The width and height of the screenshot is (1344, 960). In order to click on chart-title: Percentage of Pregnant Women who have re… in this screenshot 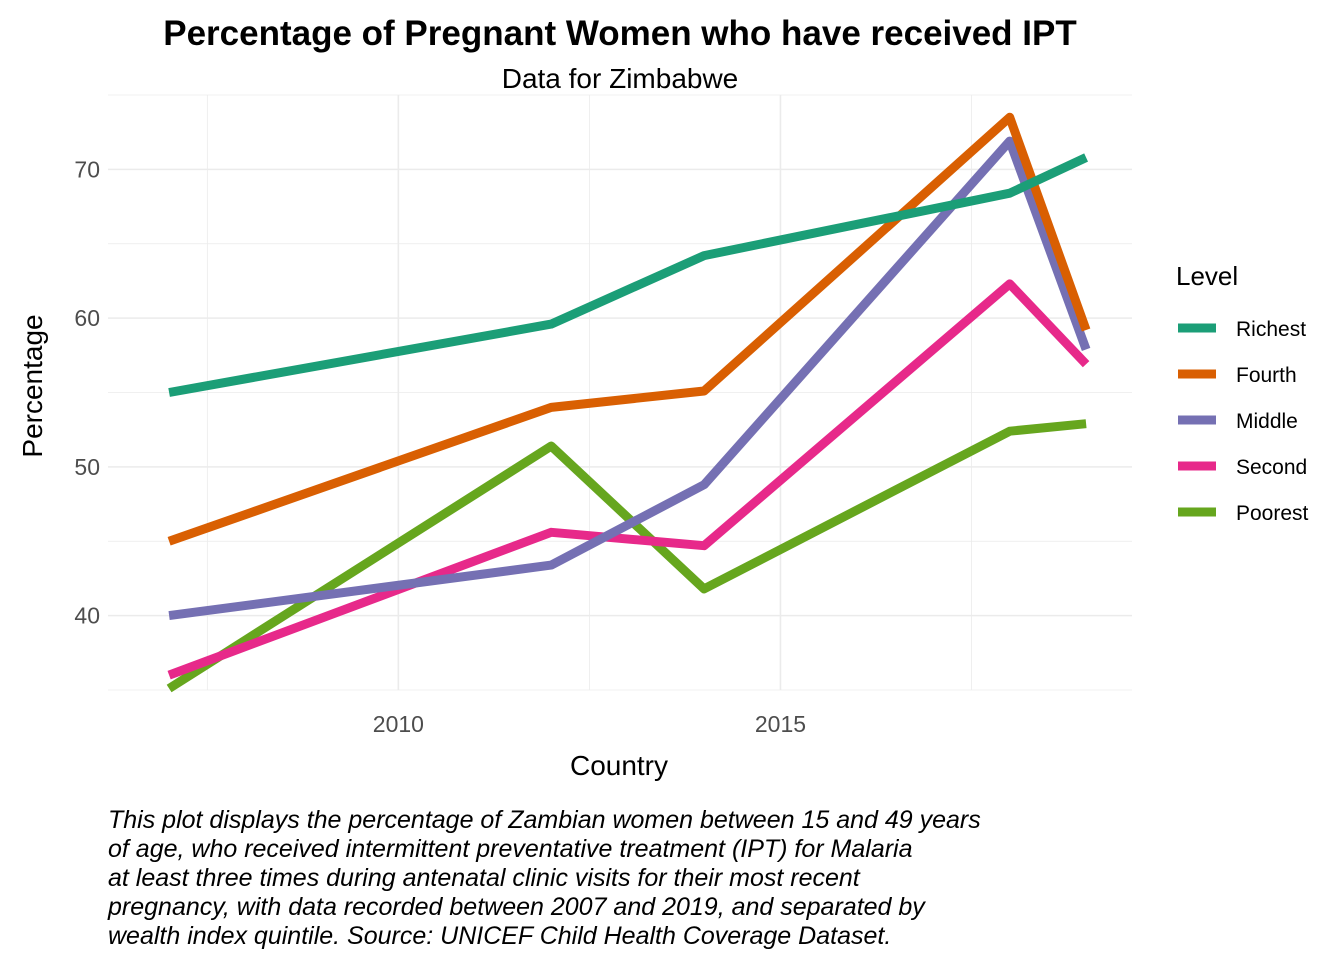, I will do `click(620, 33)`.